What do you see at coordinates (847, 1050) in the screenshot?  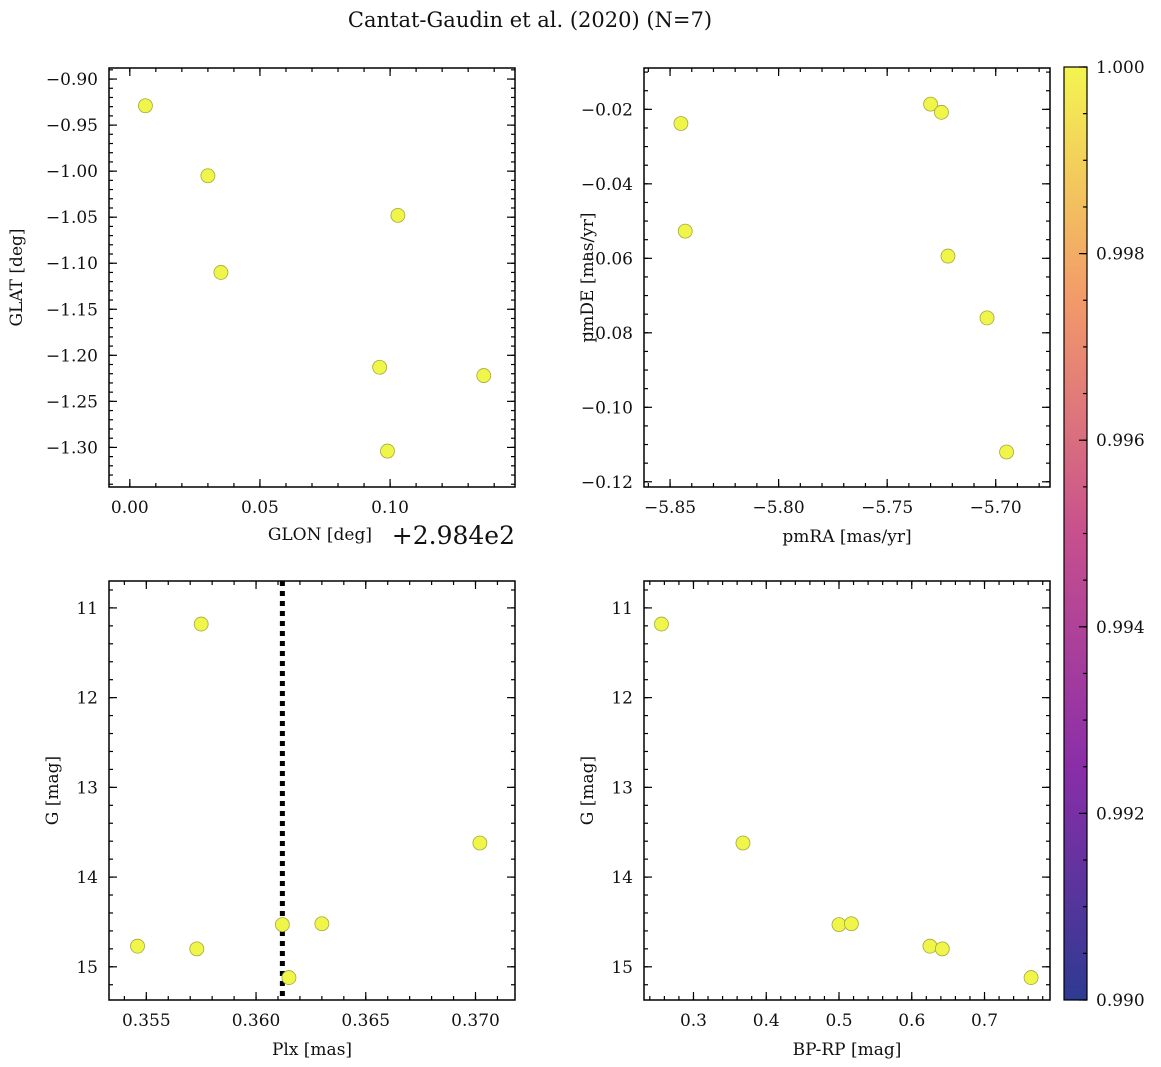 I see `x-axis-label: BP-RP [mag]` at bounding box center [847, 1050].